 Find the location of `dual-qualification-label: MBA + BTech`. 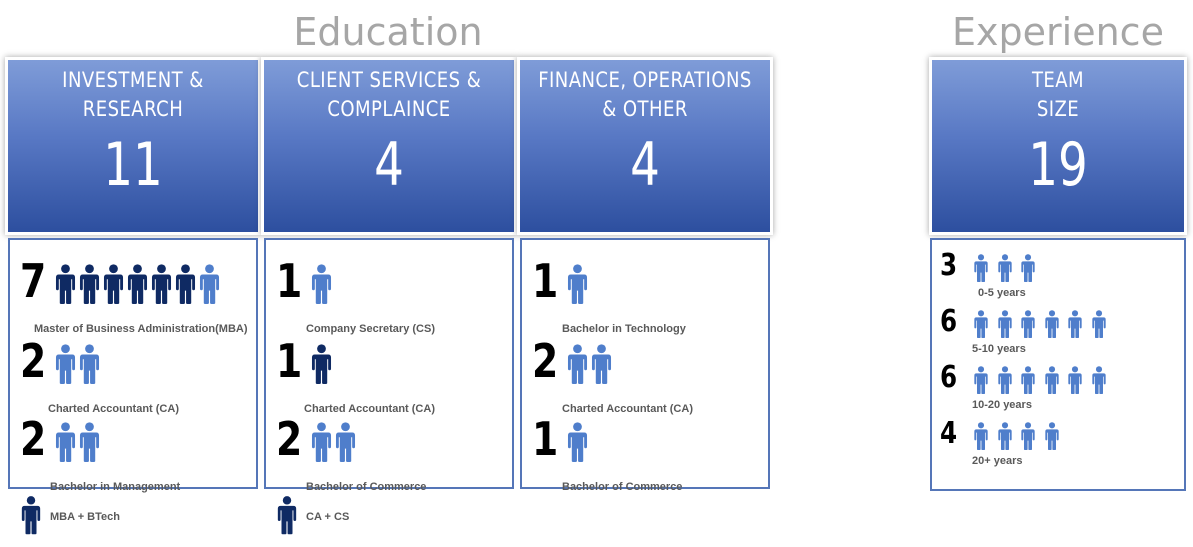

dual-qualification-label: MBA + BTech is located at coordinates (85, 517).